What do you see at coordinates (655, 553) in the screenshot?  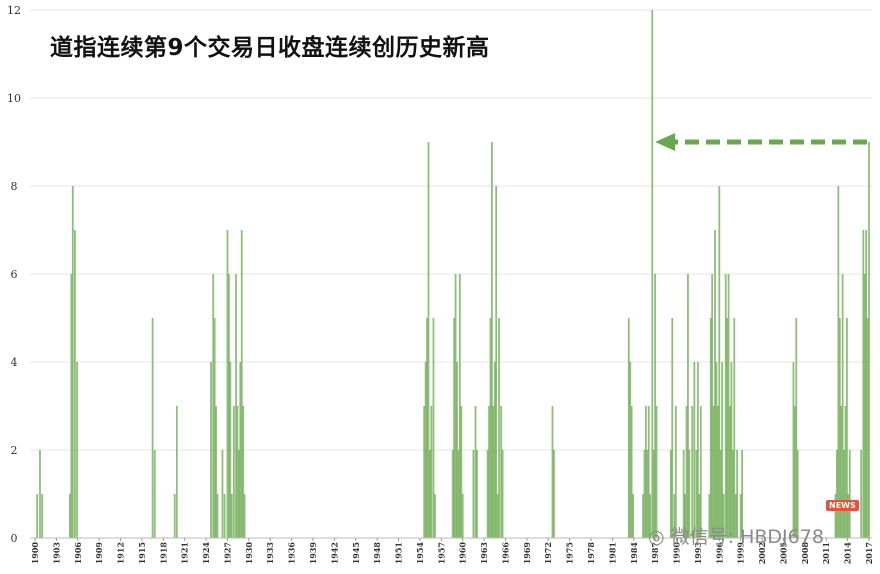 I see `x-tick-label: 1987` at bounding box center [655, 553].